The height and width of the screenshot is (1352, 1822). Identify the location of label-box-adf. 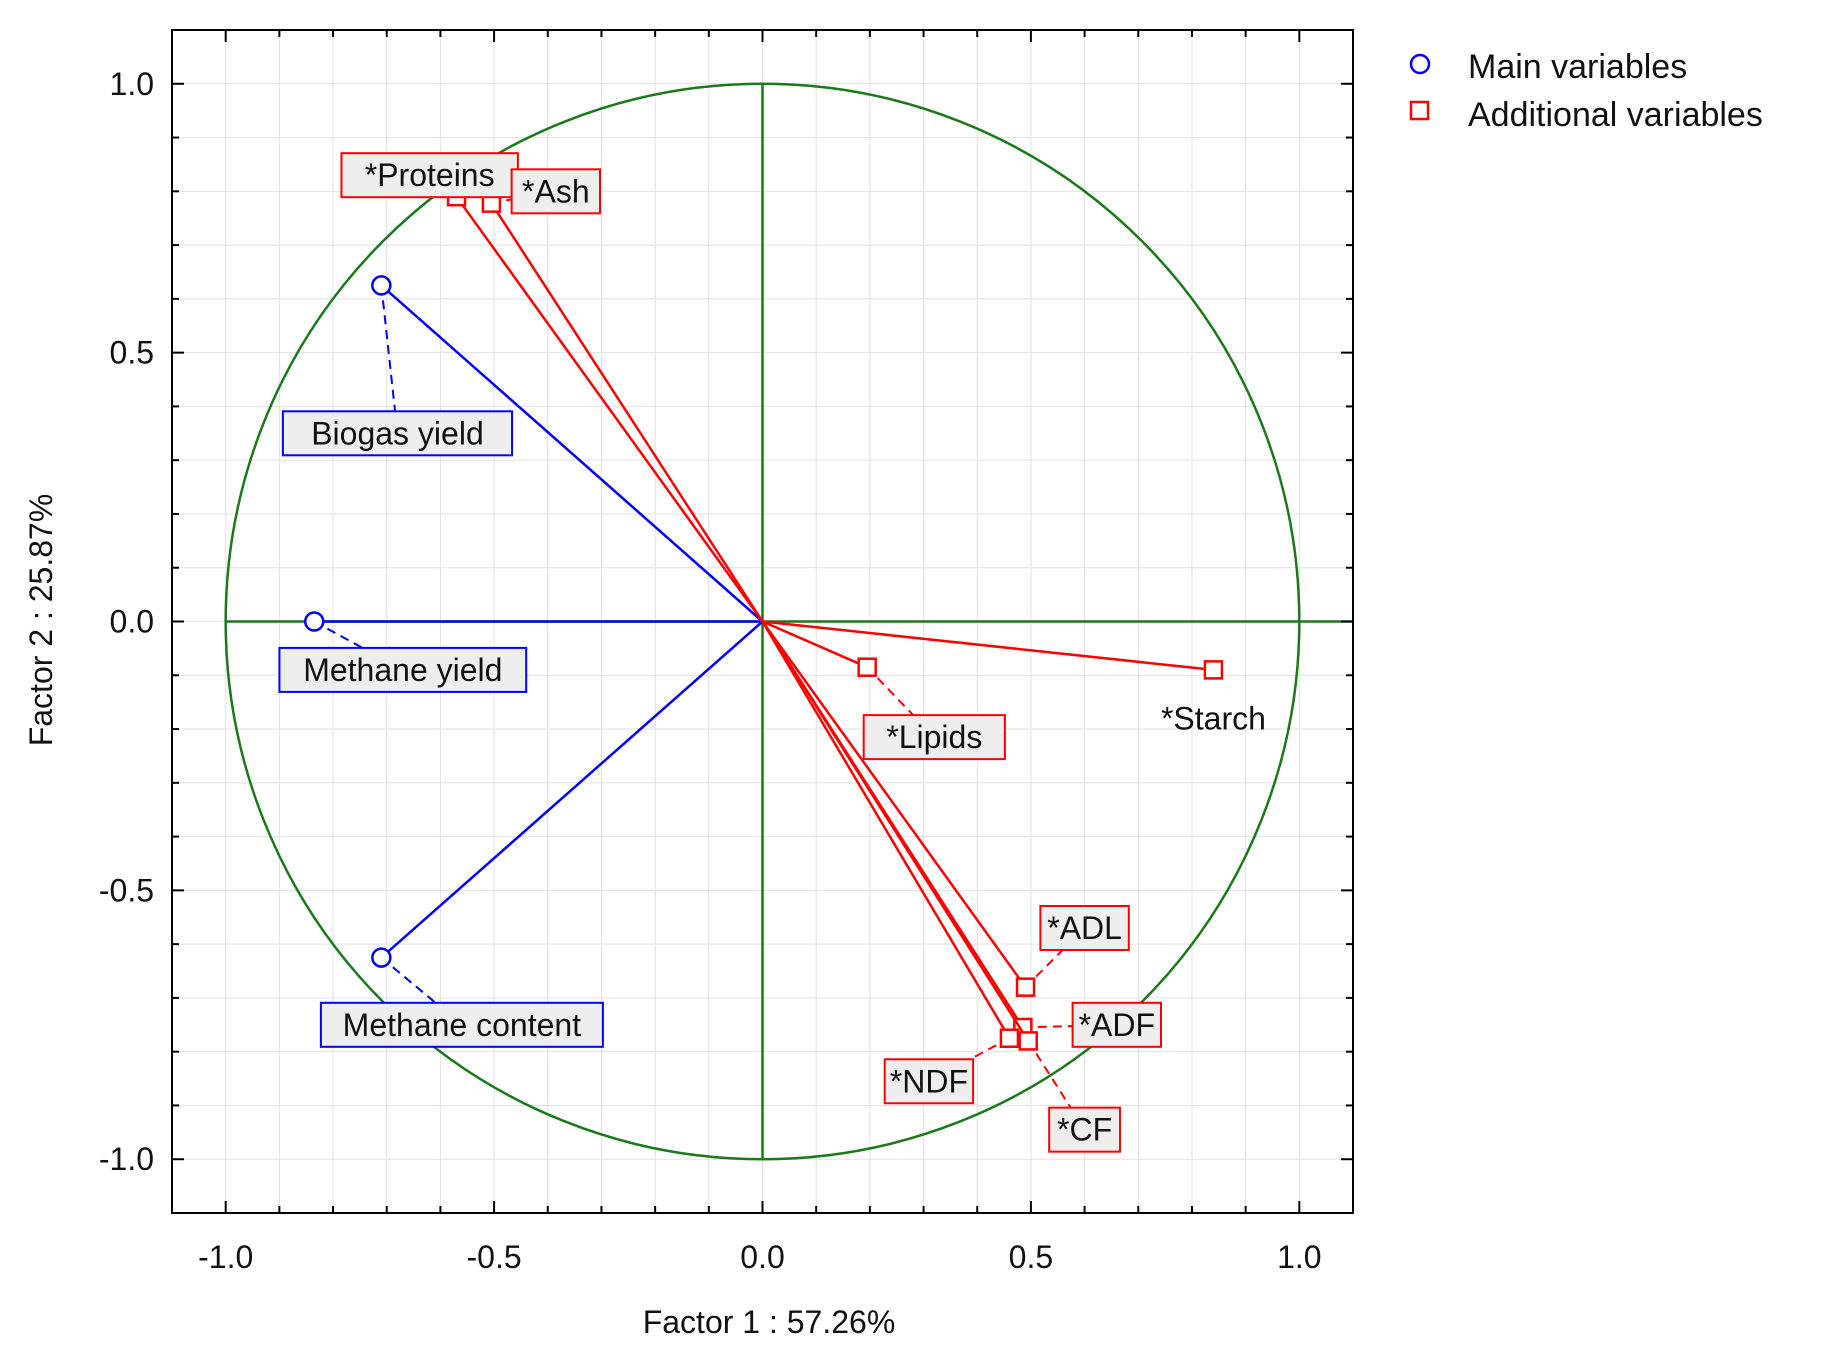
(1116, 1024).